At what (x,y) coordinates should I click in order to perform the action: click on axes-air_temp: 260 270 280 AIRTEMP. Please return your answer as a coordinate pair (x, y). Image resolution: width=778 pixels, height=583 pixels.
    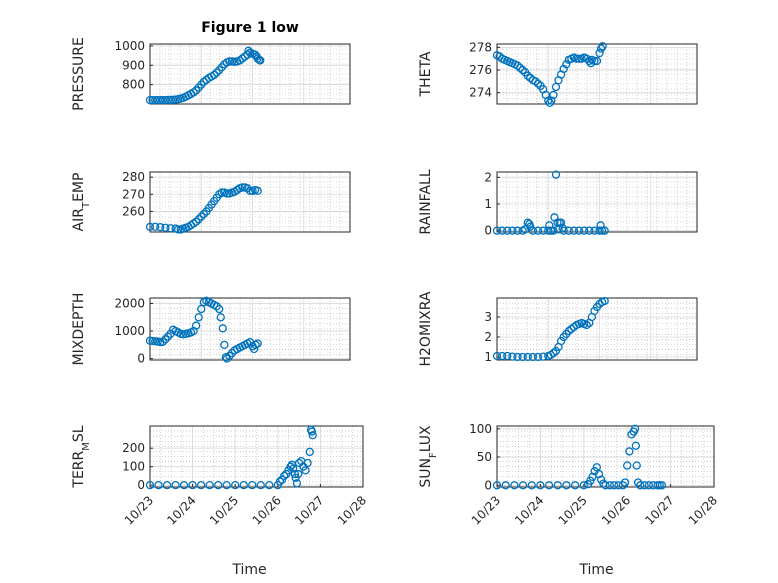
    Looking at the image, I should click on (211, 202).